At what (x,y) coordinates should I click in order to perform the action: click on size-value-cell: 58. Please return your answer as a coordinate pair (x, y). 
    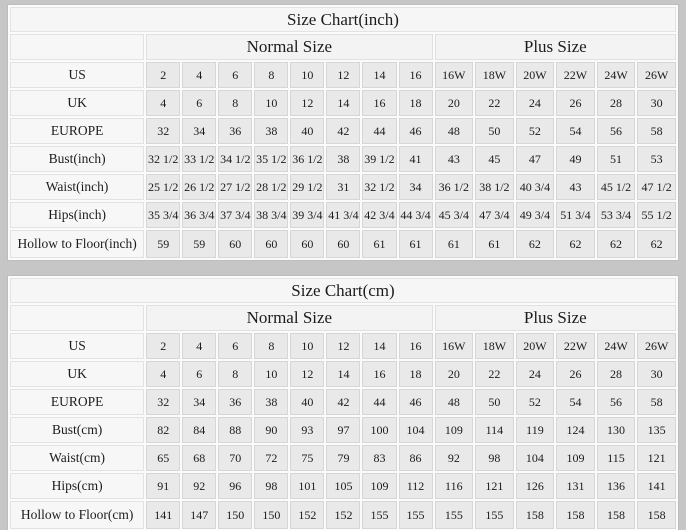
    Looking at the image, I should click on (656, 402).